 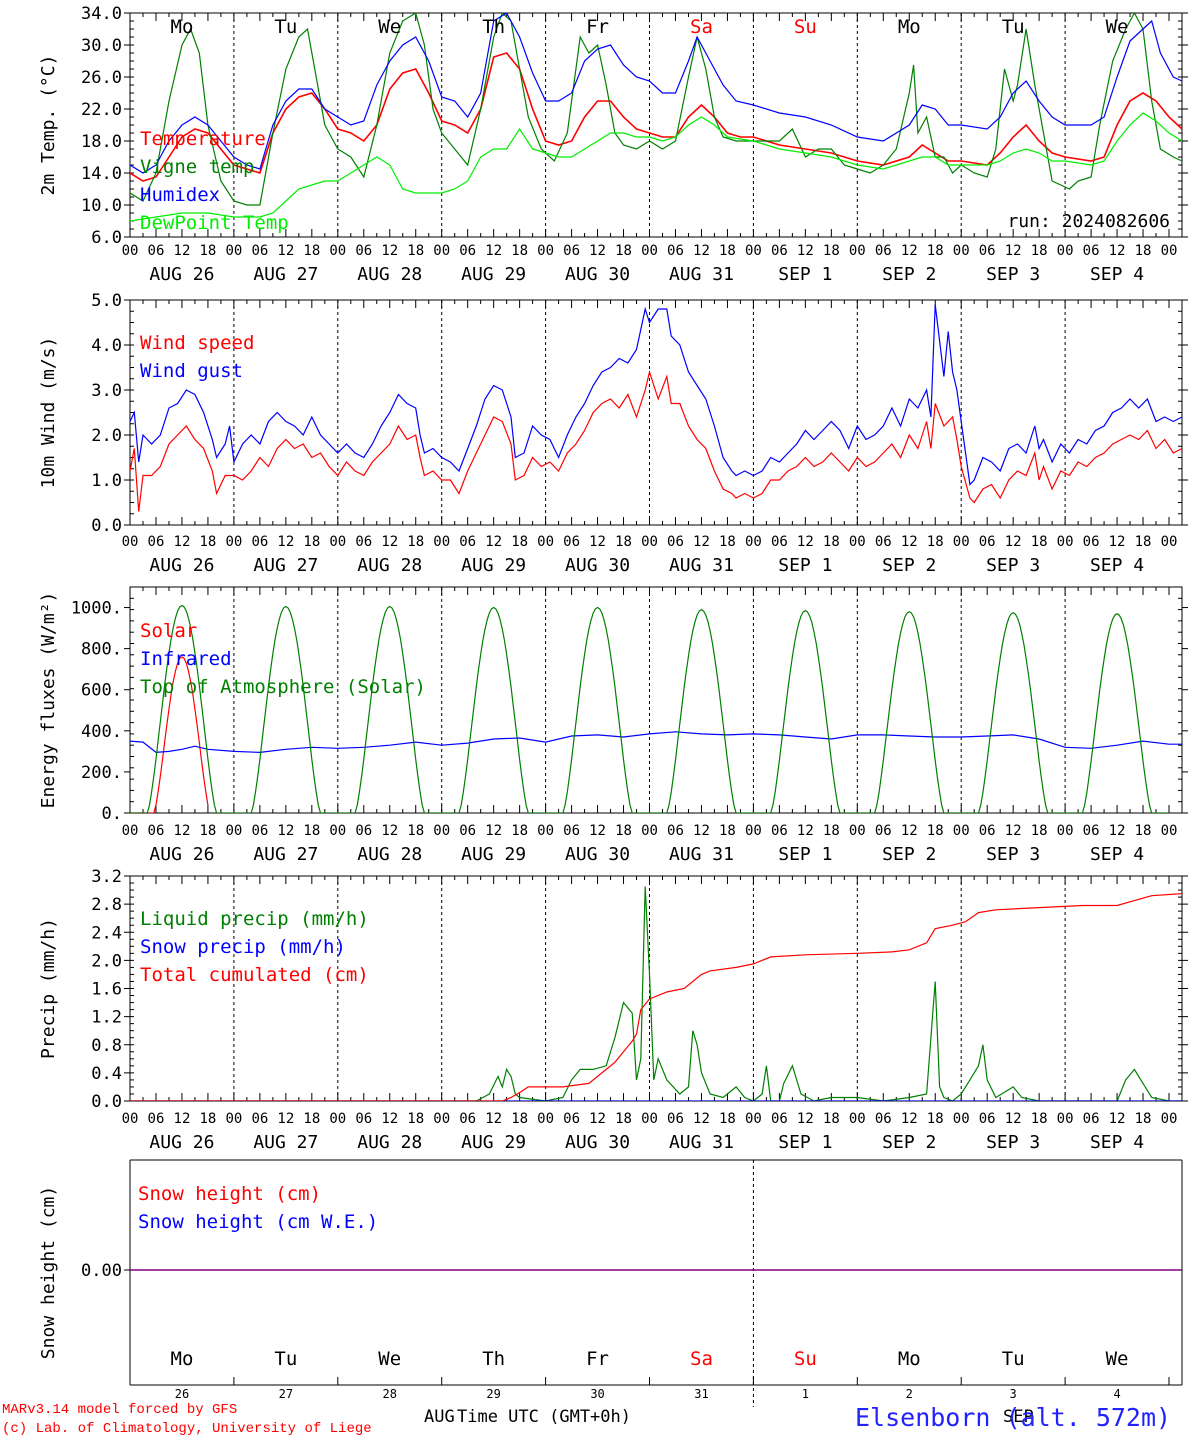 What do you see at coordinates (909, 854) in the screenshot?
I see `date-label: SEP 2` at bounding box center [909, 854].